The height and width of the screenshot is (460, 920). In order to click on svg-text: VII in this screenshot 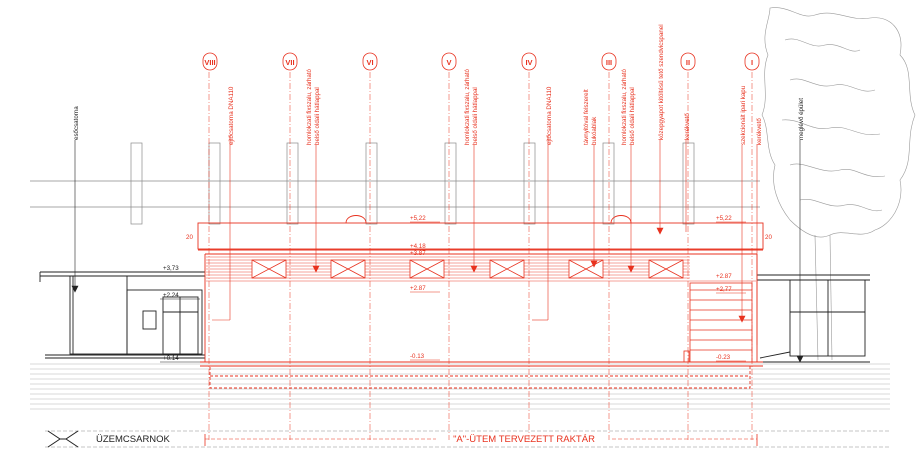, I will do `click(289, 62)`.